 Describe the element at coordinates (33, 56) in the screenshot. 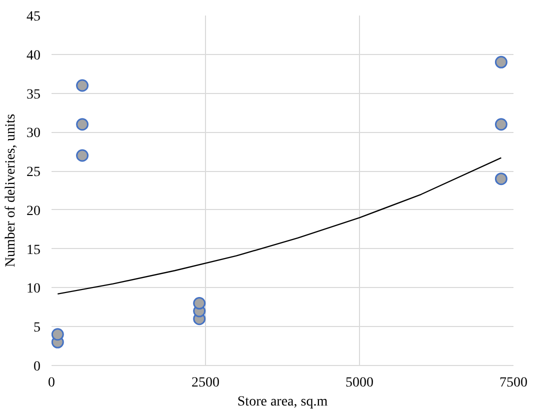

I see `y-tick-label: 40` at that location.